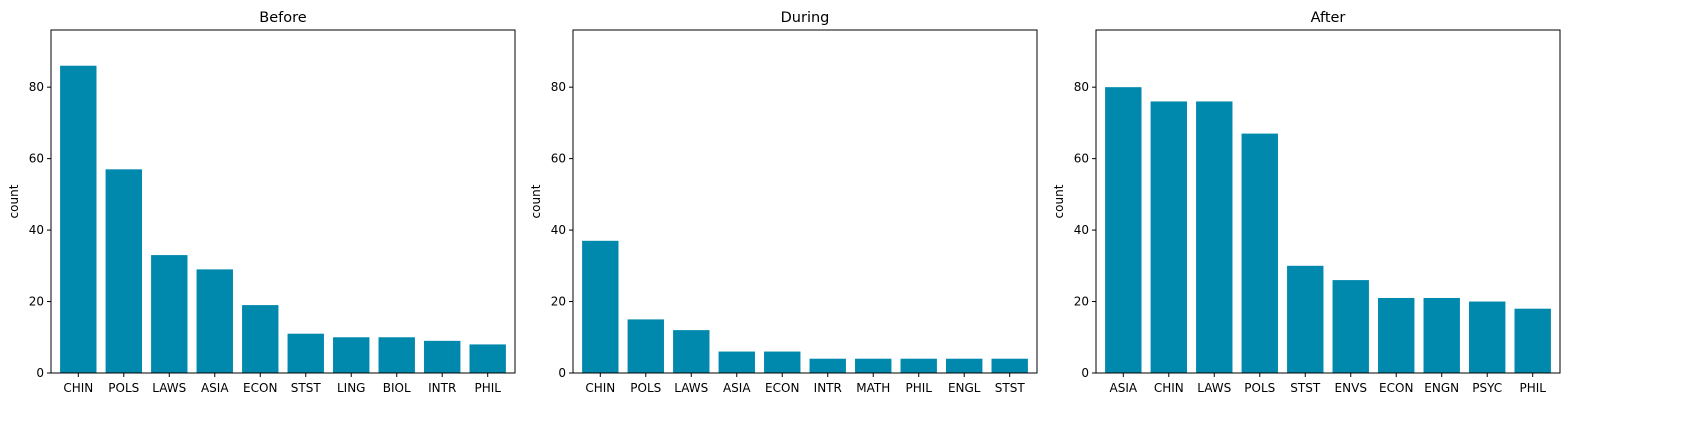 The height and width of the screenshot is (439, 1686). What do you see at coordinates (282, 18) in the screenshot?
I see `chart-title: Before` at bounding box center [282, 18].